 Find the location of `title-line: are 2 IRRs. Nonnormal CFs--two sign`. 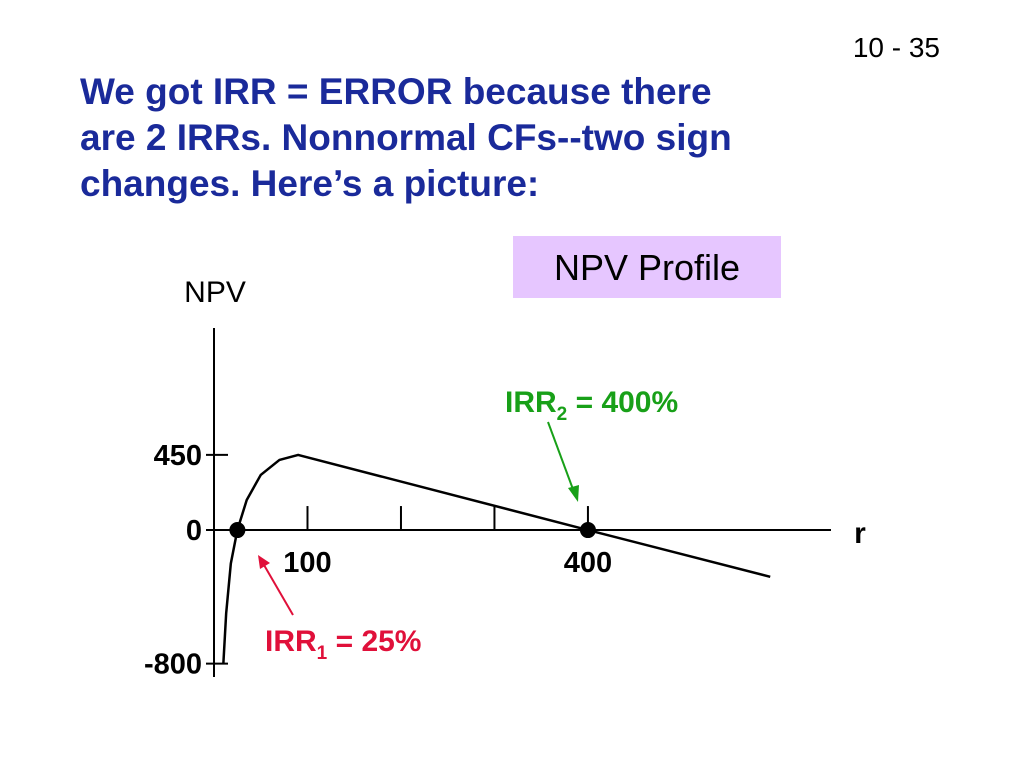

title-line: are 2 IRRs. Nonnormal CFs--two sign is located at coordinates (406, 137).